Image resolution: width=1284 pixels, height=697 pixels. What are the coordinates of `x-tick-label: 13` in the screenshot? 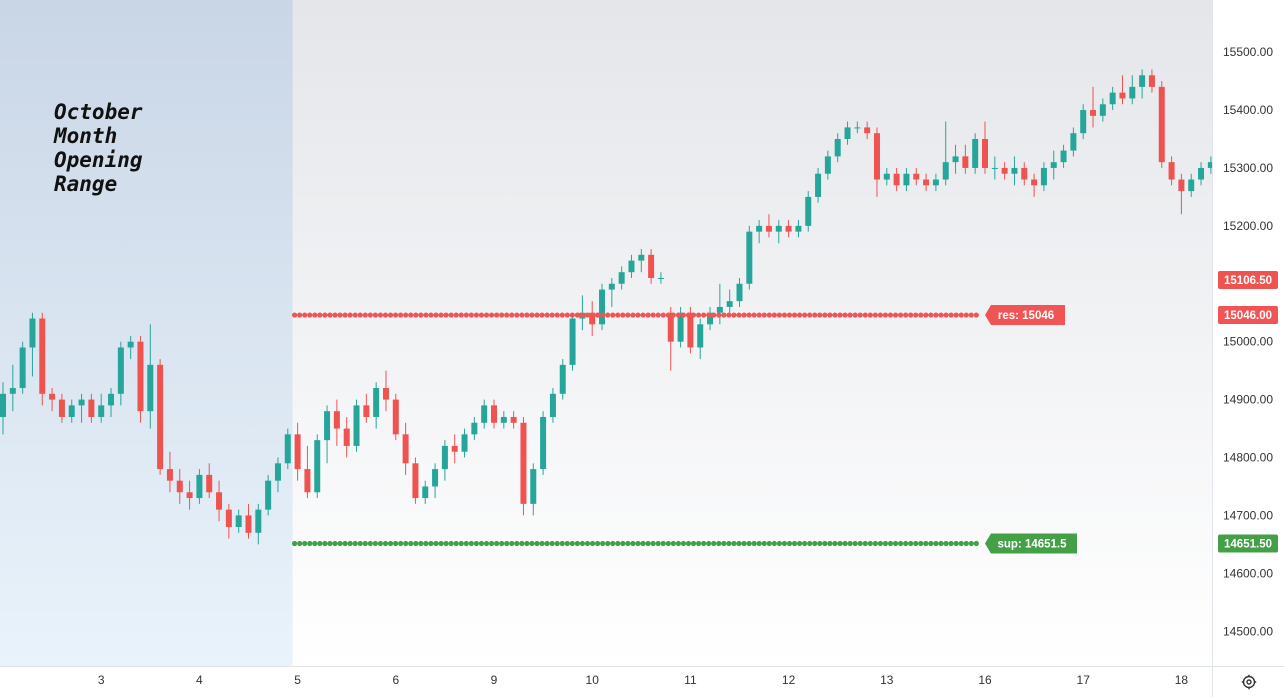 It's located at (887, 680).